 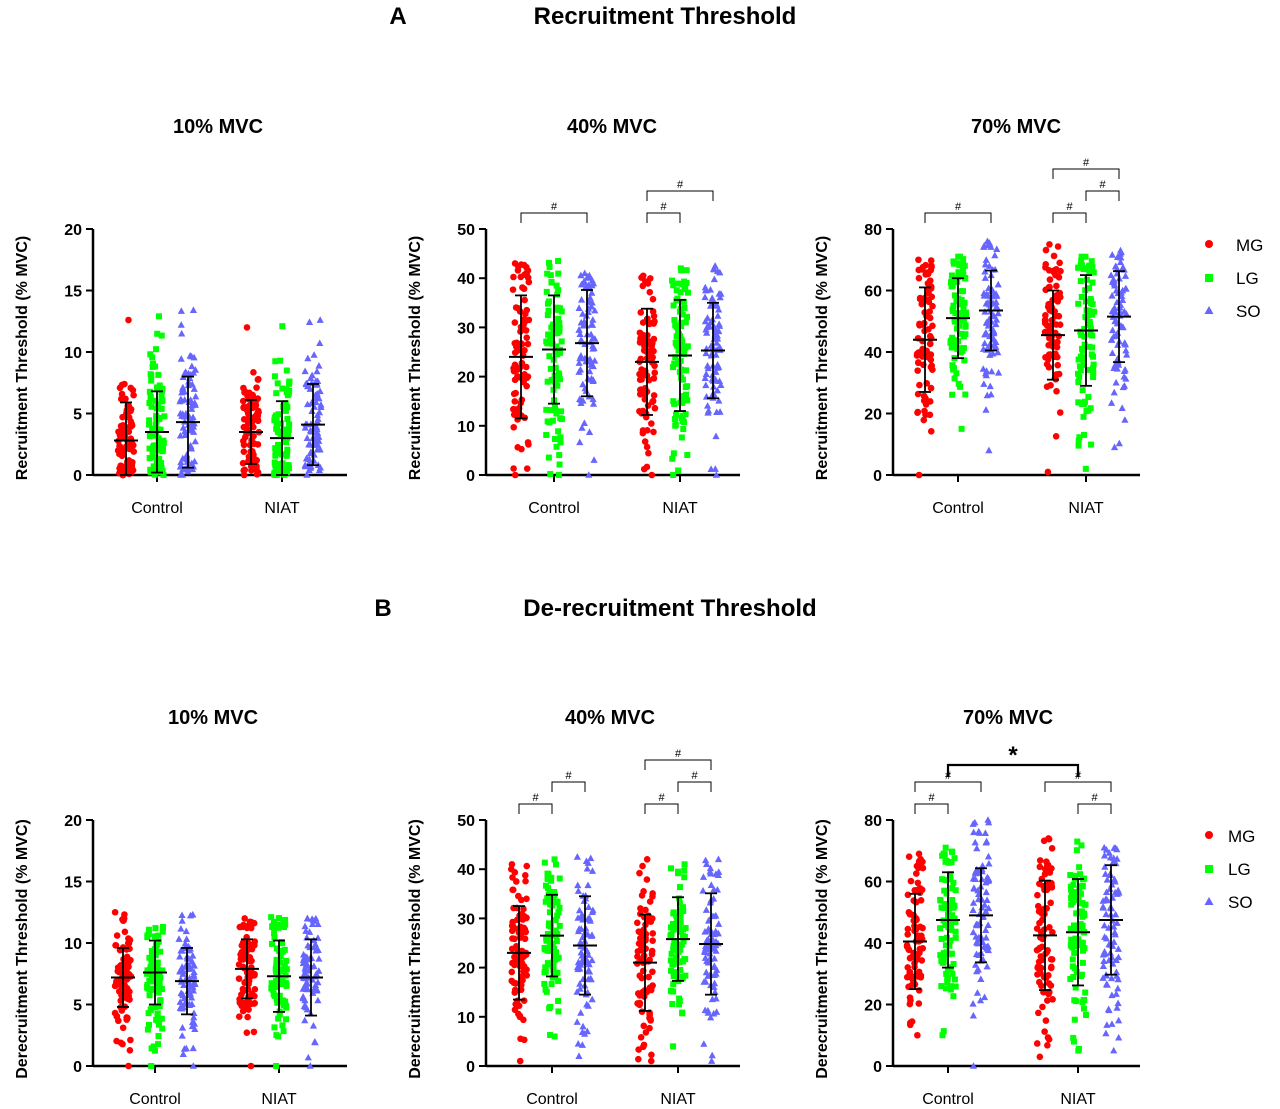 I want to click on y-tick-label: 40, so click(x=466, y=870).